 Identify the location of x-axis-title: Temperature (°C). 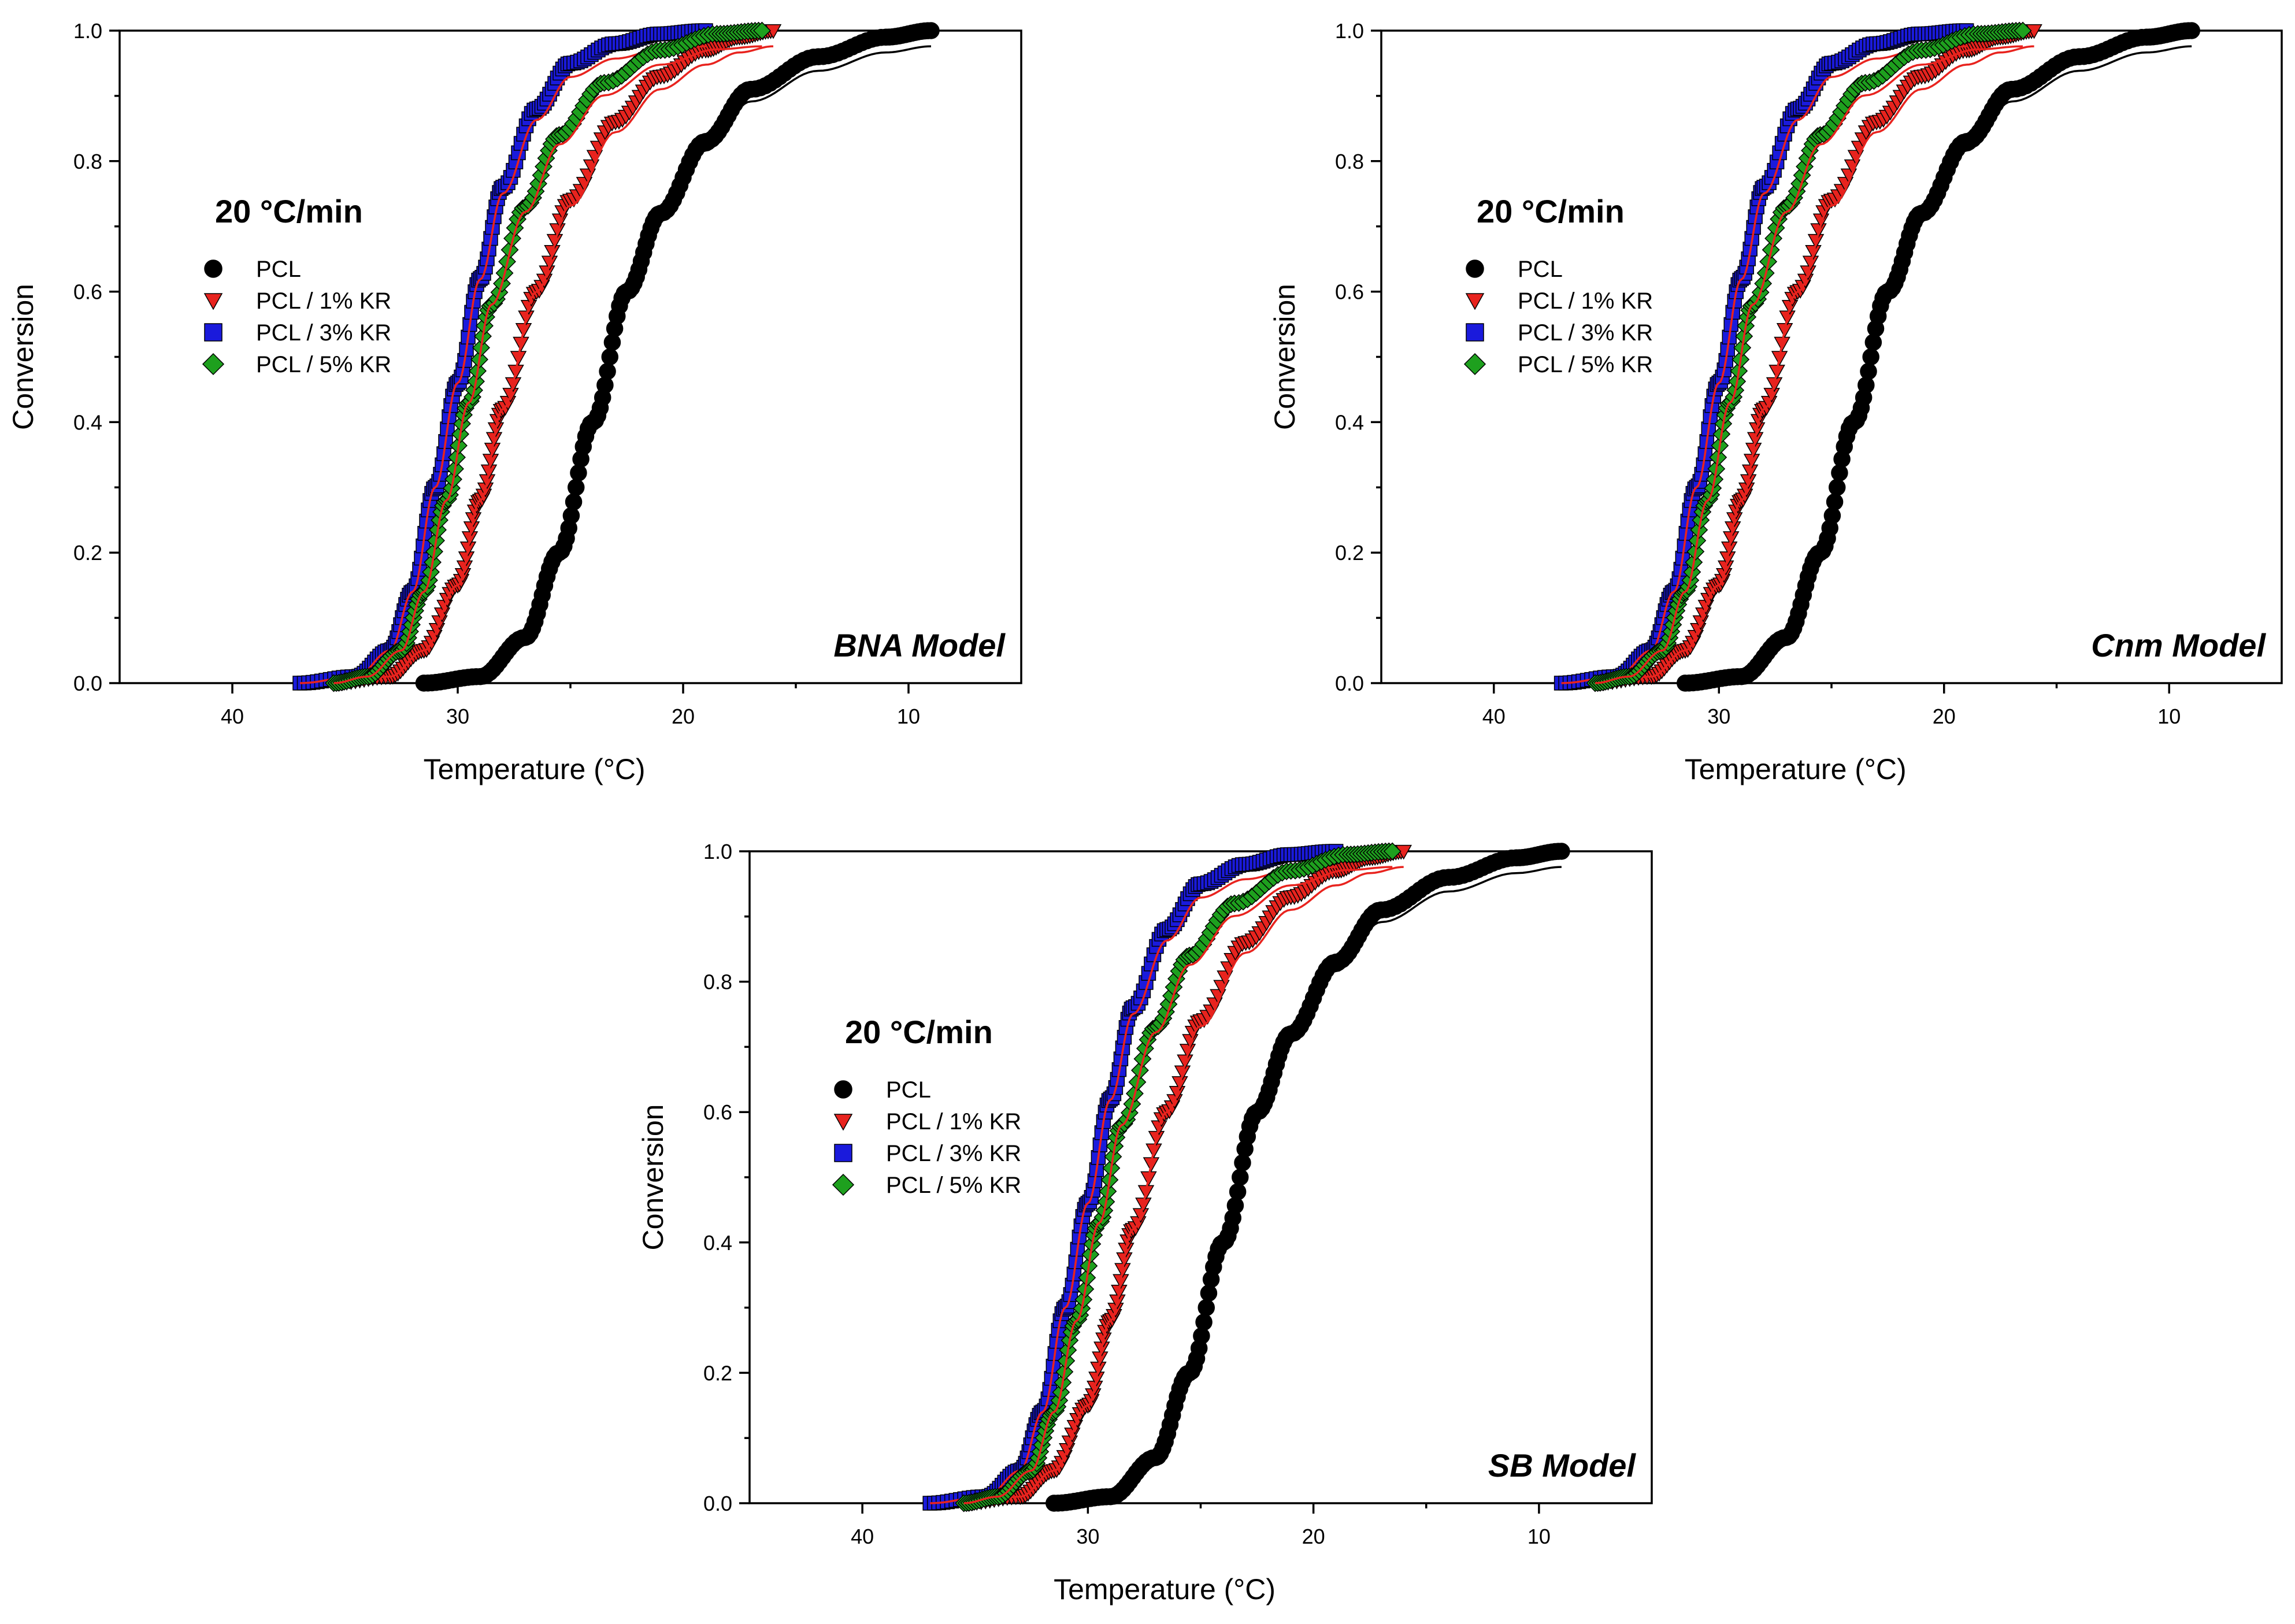
(1165, 1589).